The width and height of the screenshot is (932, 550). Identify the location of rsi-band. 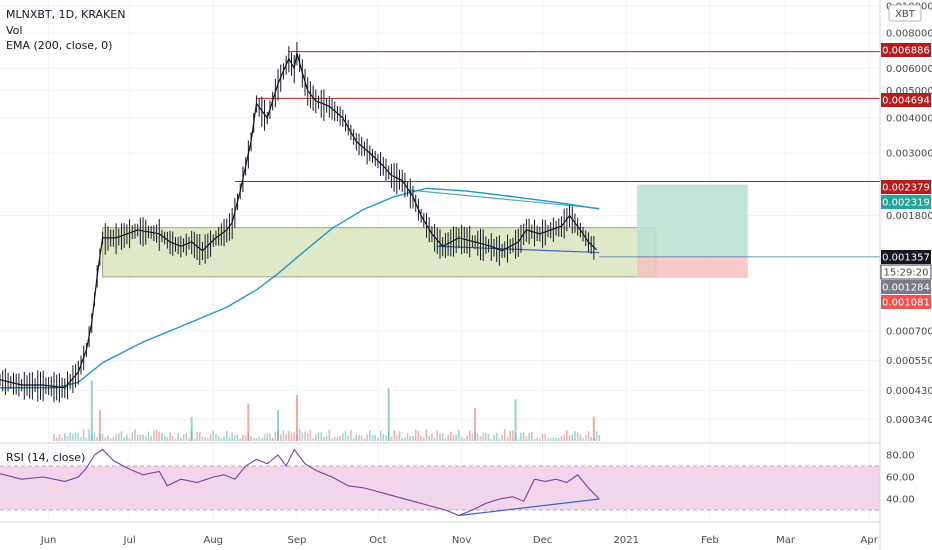
(440, 488).